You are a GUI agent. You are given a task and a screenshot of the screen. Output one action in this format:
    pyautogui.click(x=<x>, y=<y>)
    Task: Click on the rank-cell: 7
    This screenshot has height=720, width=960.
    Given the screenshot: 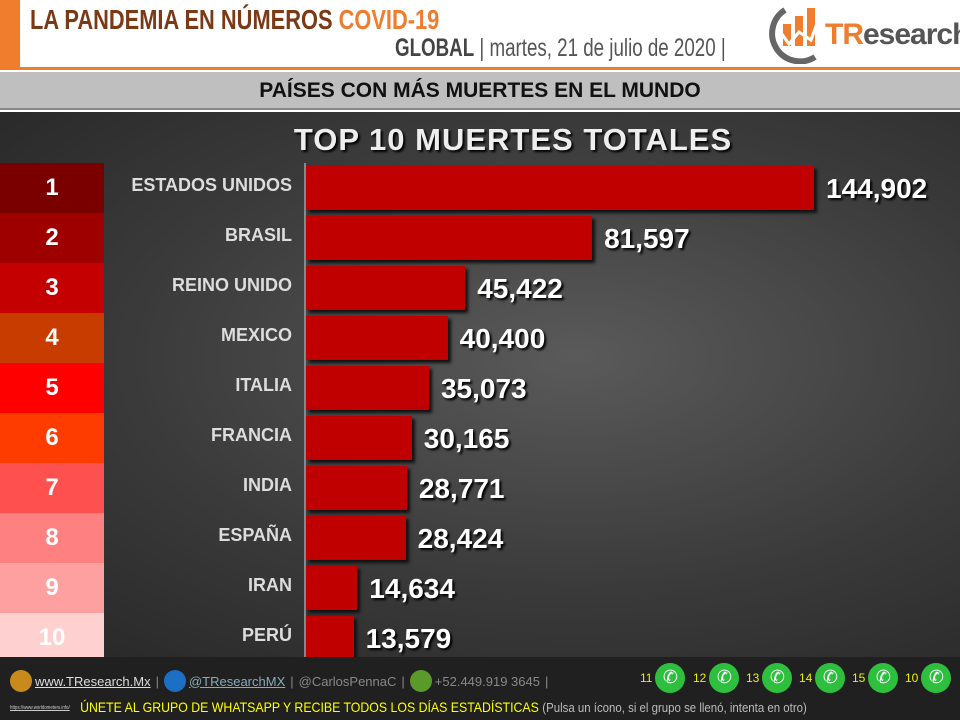 What is the action you would take?
    pyautogui.click(x=52, y=488)
    